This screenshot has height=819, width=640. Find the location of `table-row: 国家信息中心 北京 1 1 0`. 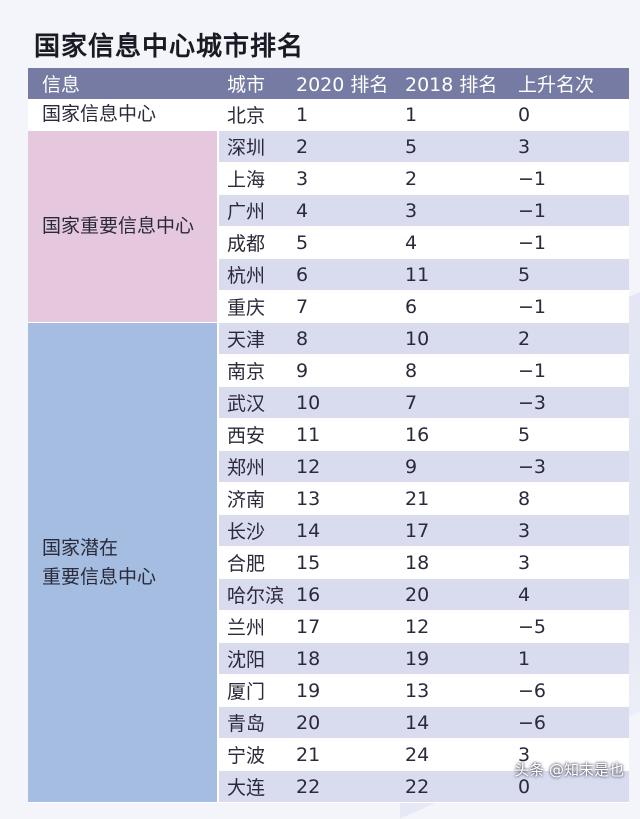

table-row: 国家信息中心 北京 1 1 0 is located at coordinates (328, 115).